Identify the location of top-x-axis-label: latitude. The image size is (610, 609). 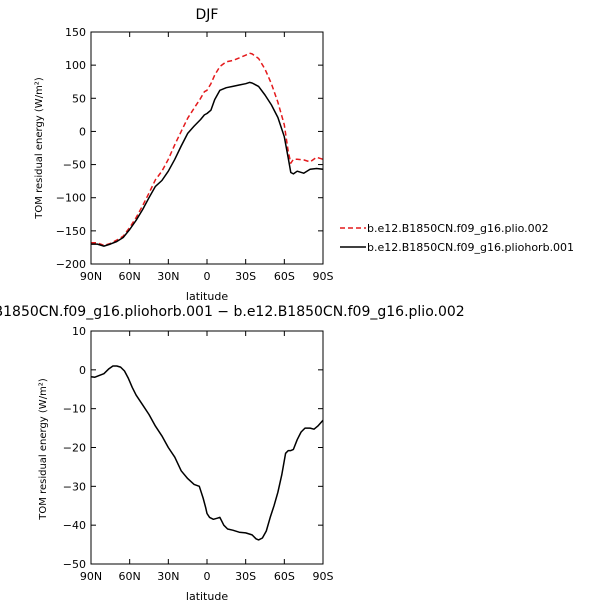
(207, 296).